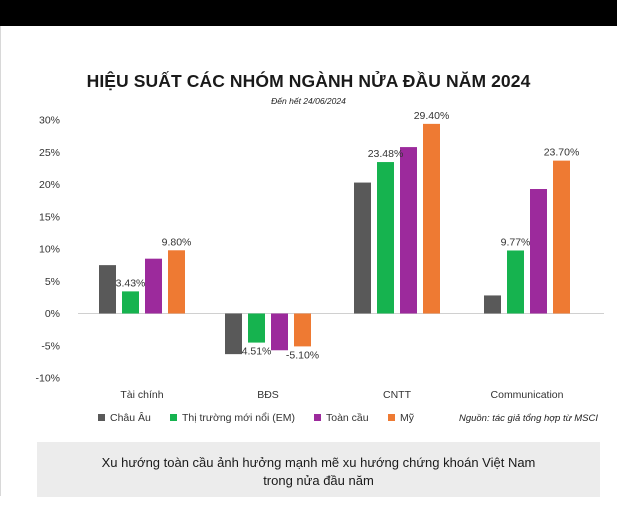 Image resolution: width=617 pixels, height=506 pixels. Describe the element at coordinates (432, 116) in the screenshot. I see `data-label: 29.40%` at that location.